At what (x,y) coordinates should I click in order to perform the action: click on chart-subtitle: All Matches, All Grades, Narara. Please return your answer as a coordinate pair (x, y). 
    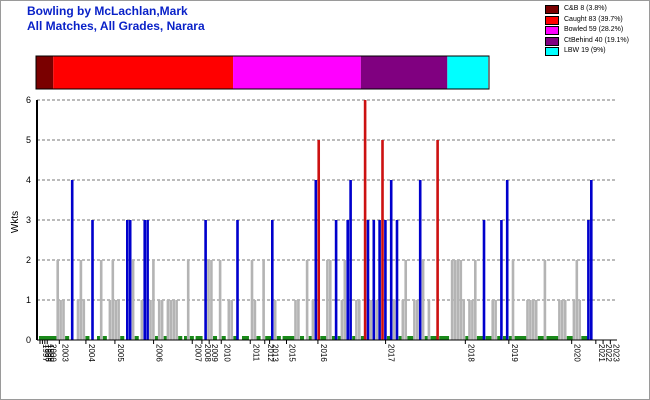
    Looking at the image, I should click on (116, 26).